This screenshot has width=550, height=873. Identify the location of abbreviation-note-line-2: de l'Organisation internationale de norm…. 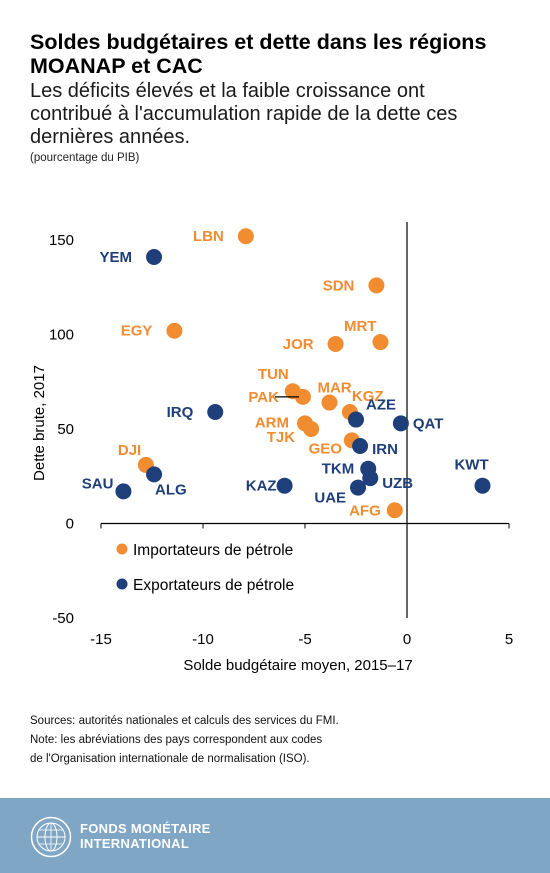
(170, 759).